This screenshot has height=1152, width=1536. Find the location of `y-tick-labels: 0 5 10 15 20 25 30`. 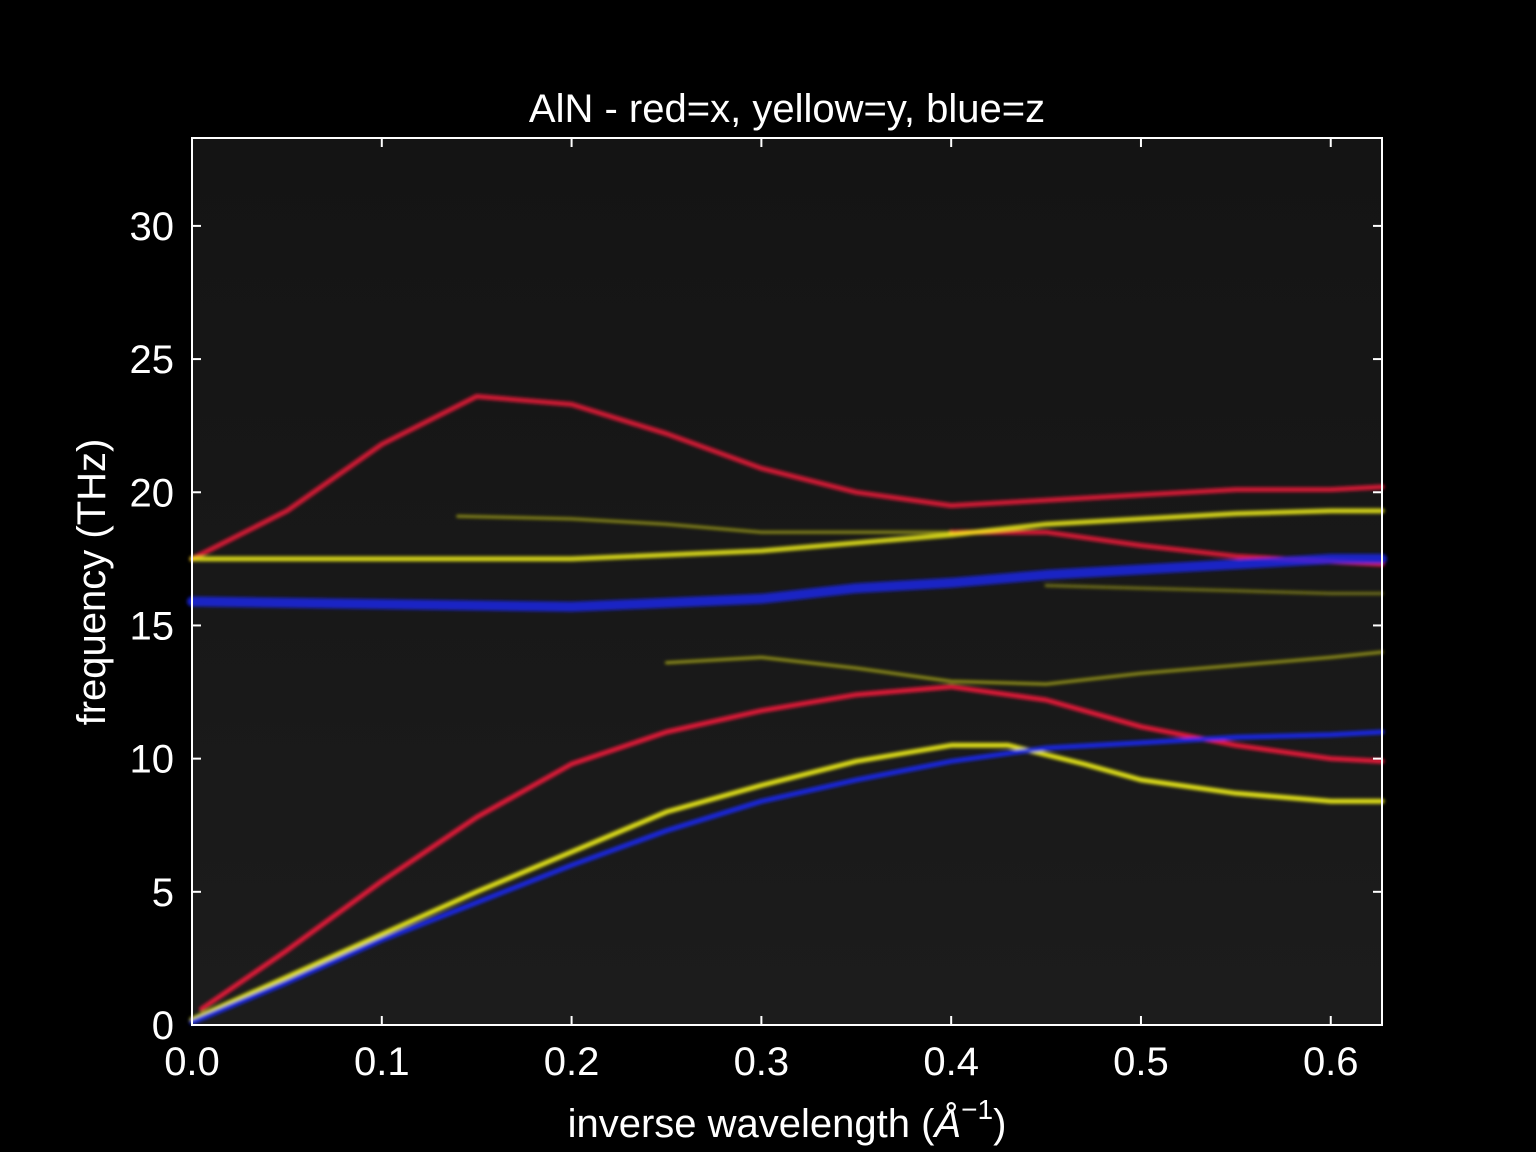

y-tick-labels: 0 5 10 15 20 25 30 is located at coordinates (152, 626).